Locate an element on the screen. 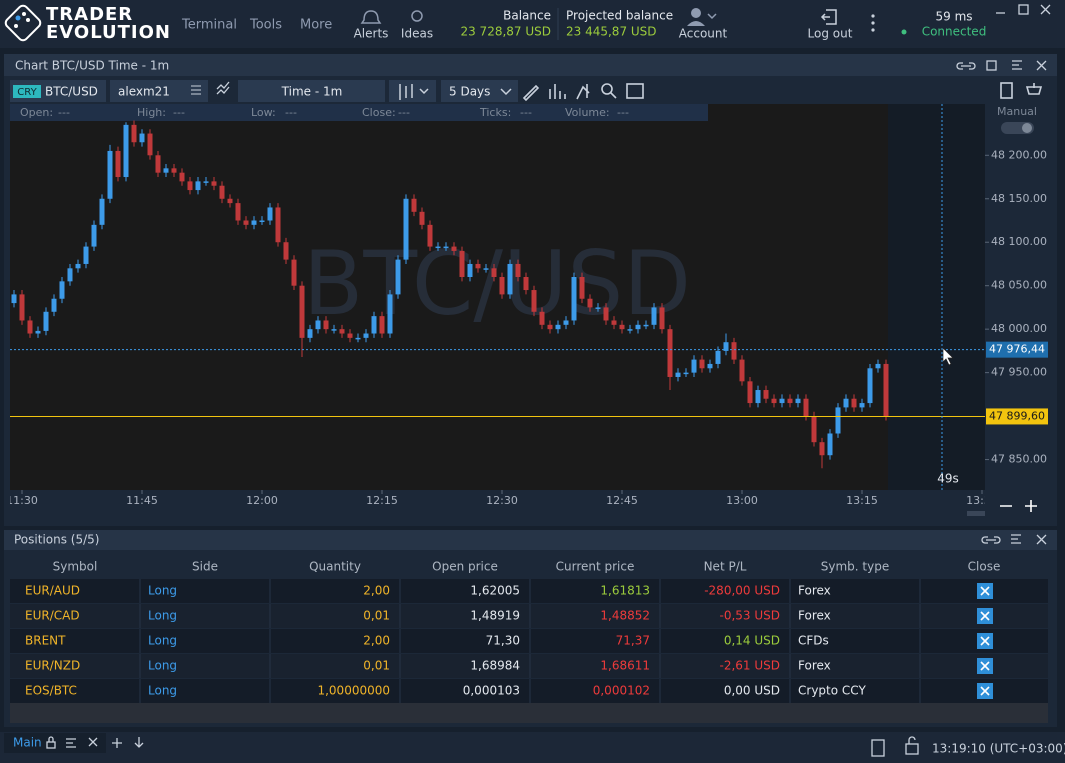 The image size is (1065, 763). asset-badge is located at coordinates (27, 91).